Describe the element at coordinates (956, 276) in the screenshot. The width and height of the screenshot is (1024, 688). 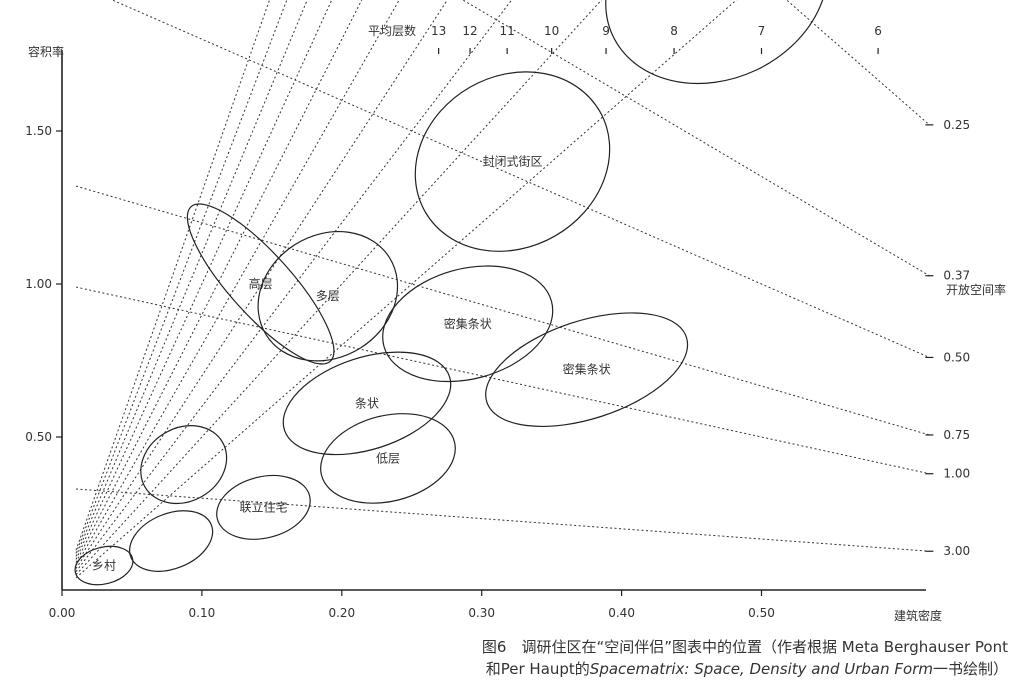
I see `open-space-label-0.37: 0.37` at that location.